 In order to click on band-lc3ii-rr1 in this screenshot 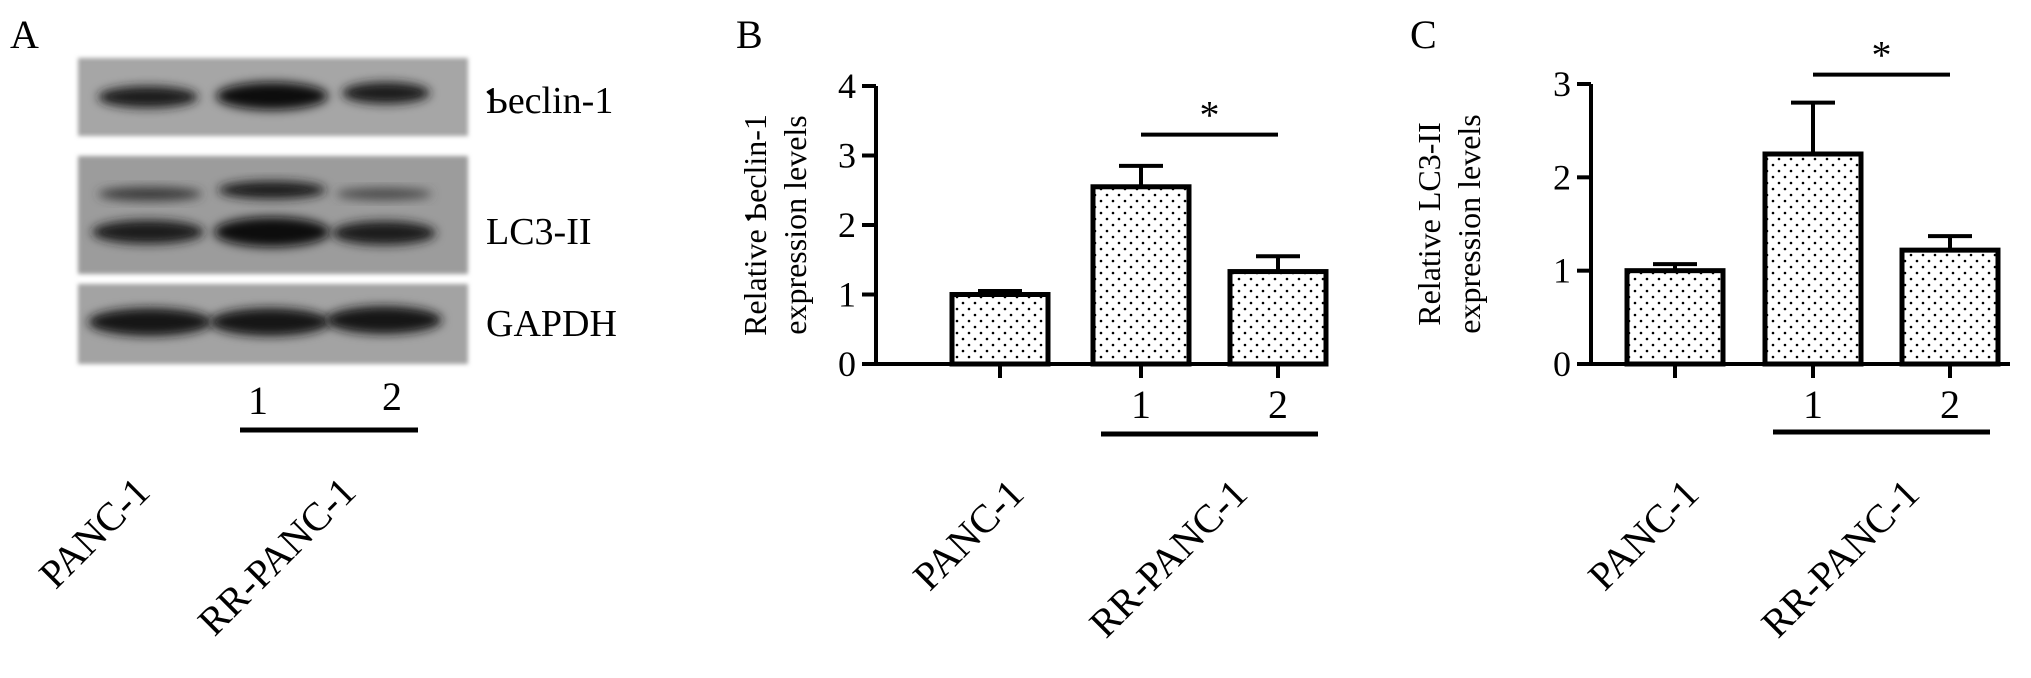, I will do `click(272, 232)`.